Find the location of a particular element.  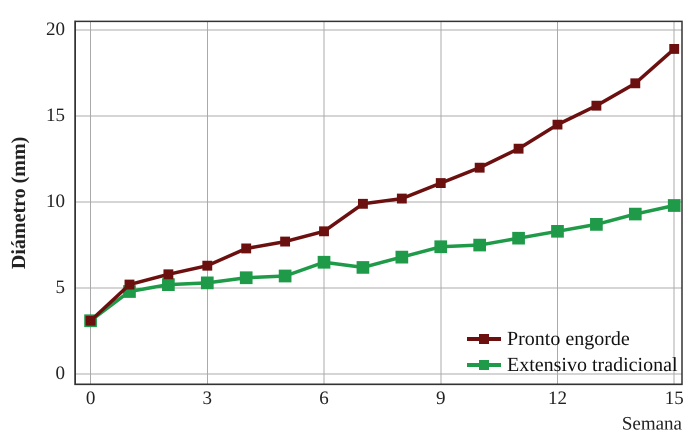

legend-label: Pronto engorde is located at coordinates (568, 339).